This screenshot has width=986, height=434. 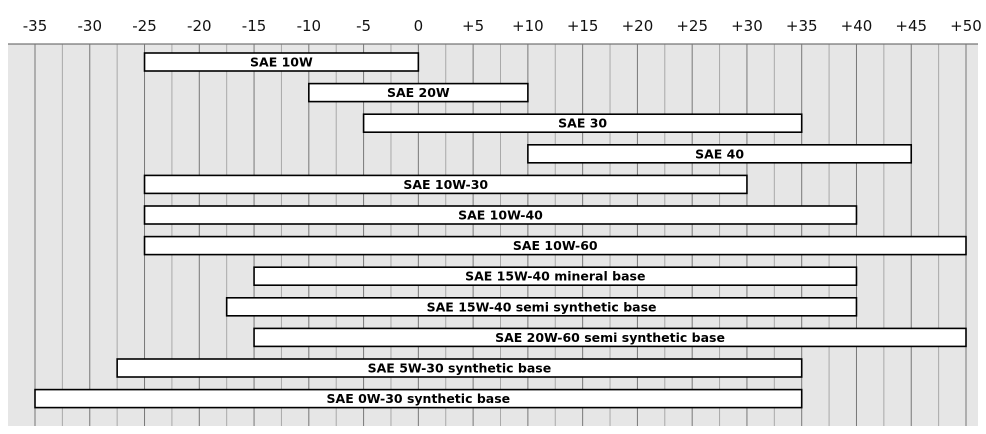 What do you see at coordinates (802, 26) in the screenshot?
I see `x-tick-label: +35` at bounding box center [802, 26].